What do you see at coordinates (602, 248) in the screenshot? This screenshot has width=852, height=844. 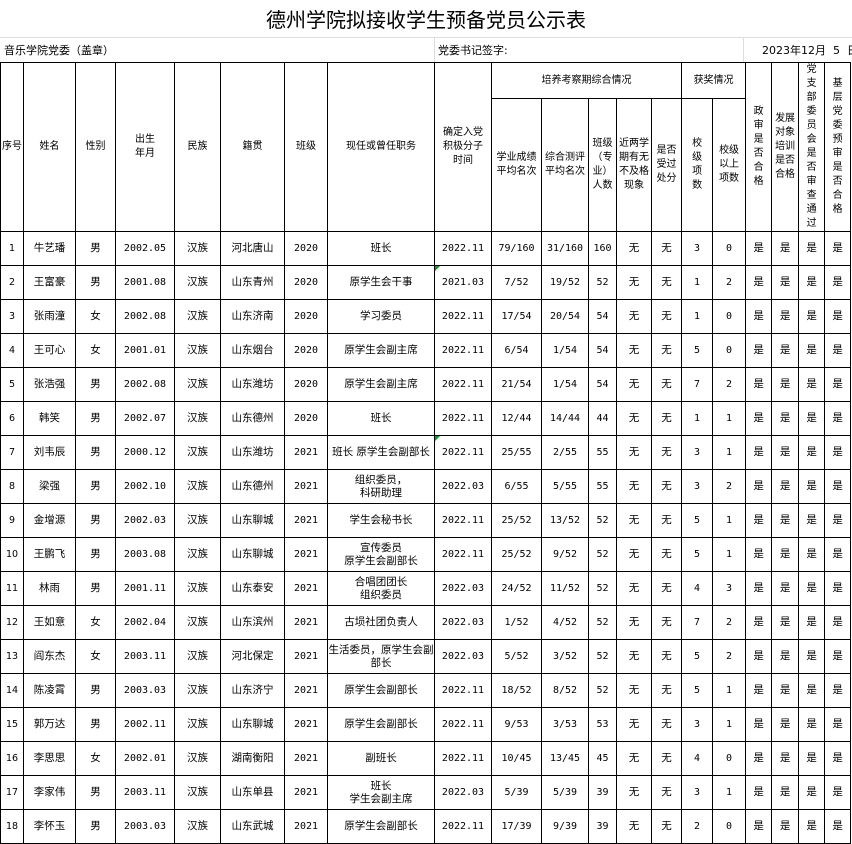 I see `cell-class-size: 160` at bounding box center [602, 248].